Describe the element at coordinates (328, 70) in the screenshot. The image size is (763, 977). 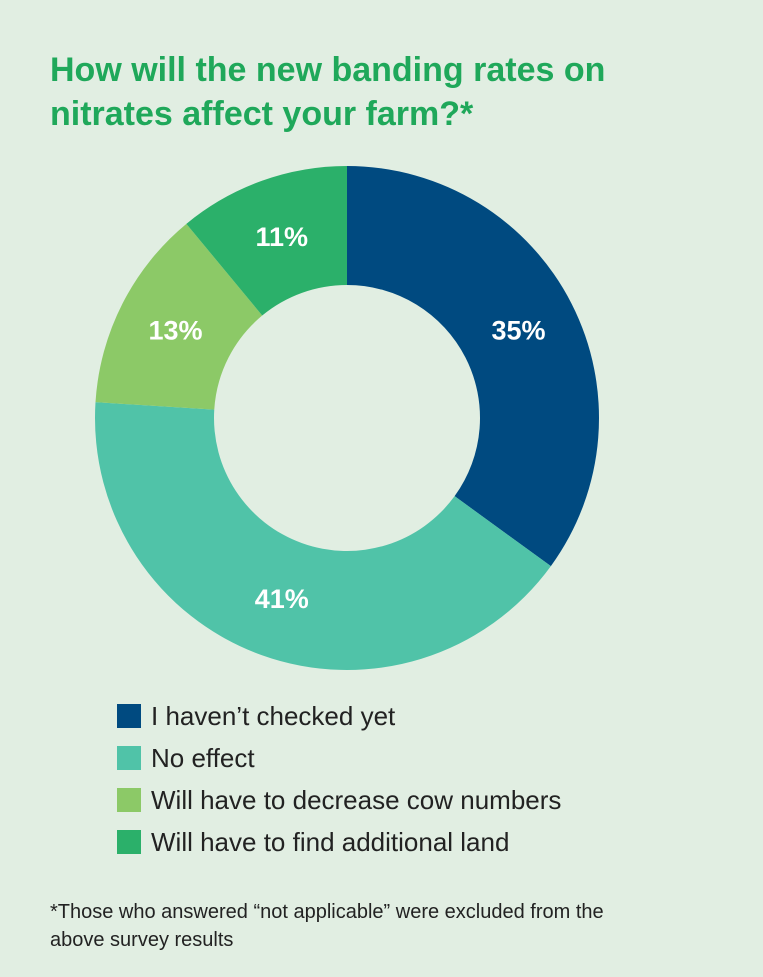
I see `chart-title-line-1: How will the new banding rates on` at that location.